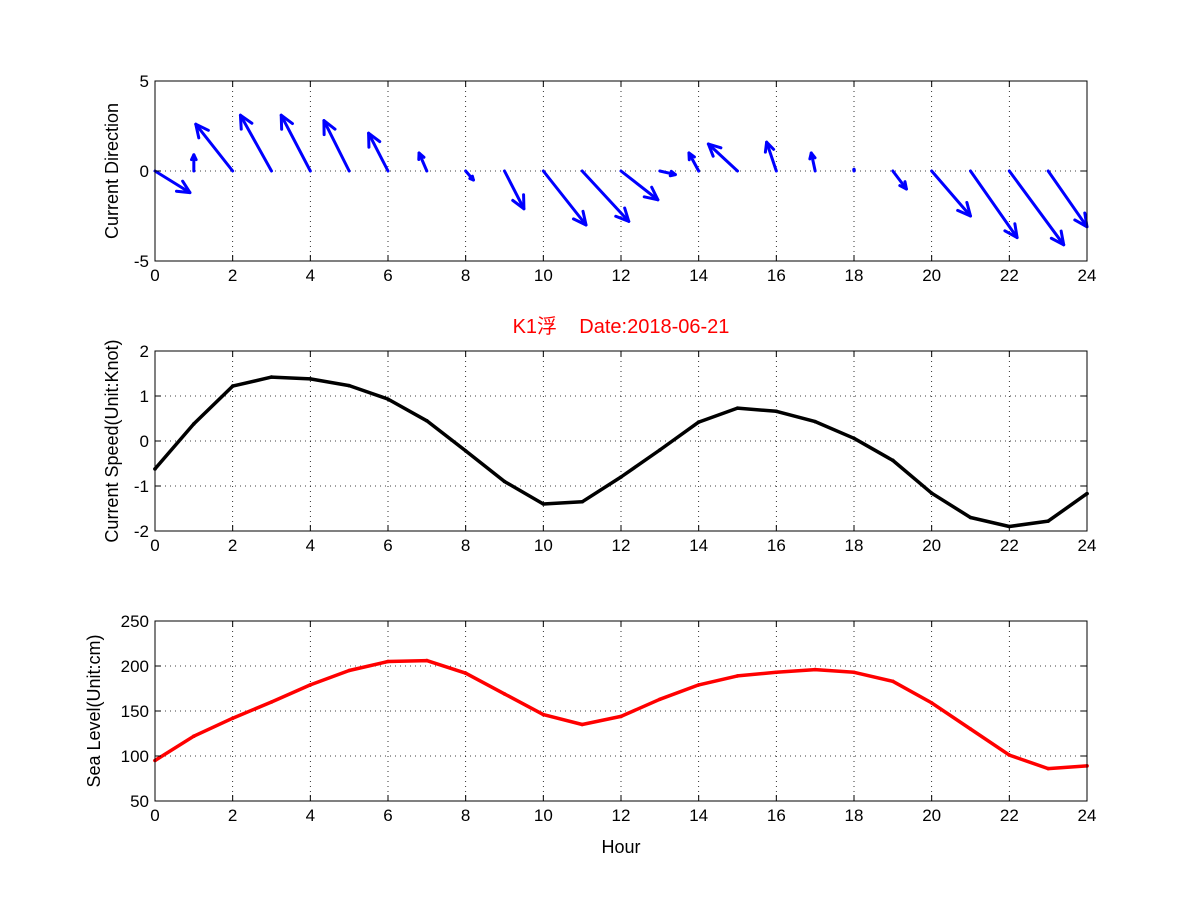 Image resolution: width=1201 pixels, height=901 pixels. Describe the element at coordinates (931, 545) in the screenshot. I see `x-tick-label: 20` at that location.